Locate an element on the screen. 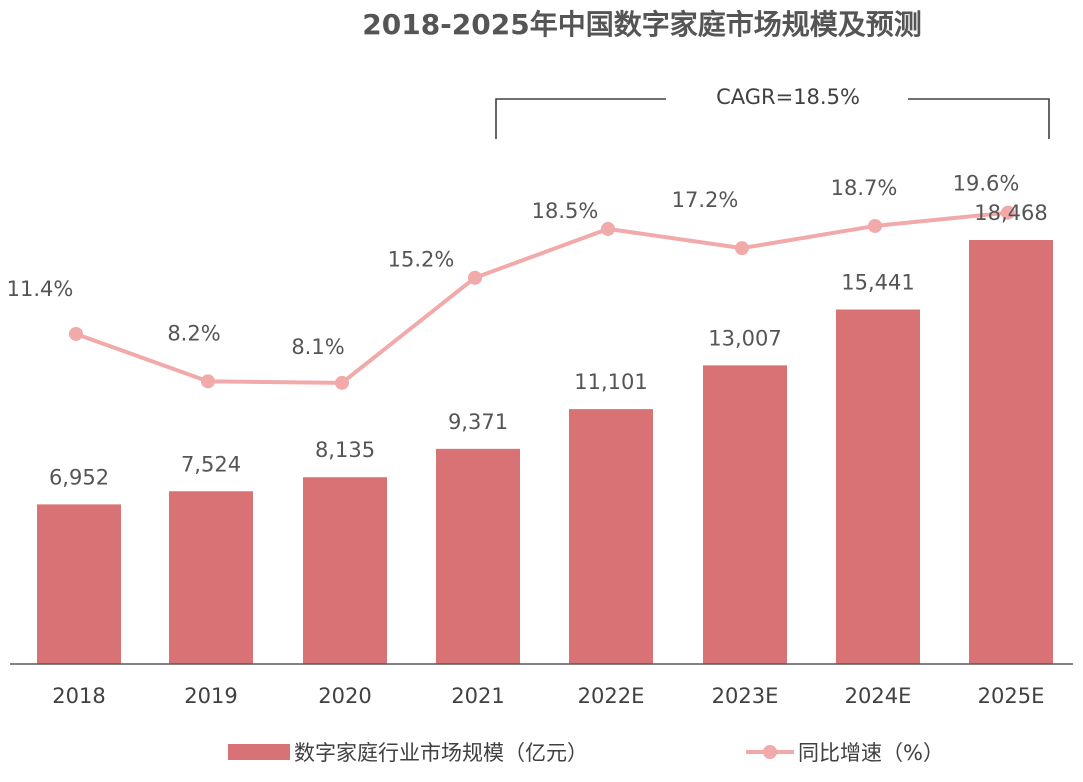 The image size is (1083, 782). chart-title: 2018-2025年中国数字家庭市场规模及预测 is located at coordinates (641, 24).